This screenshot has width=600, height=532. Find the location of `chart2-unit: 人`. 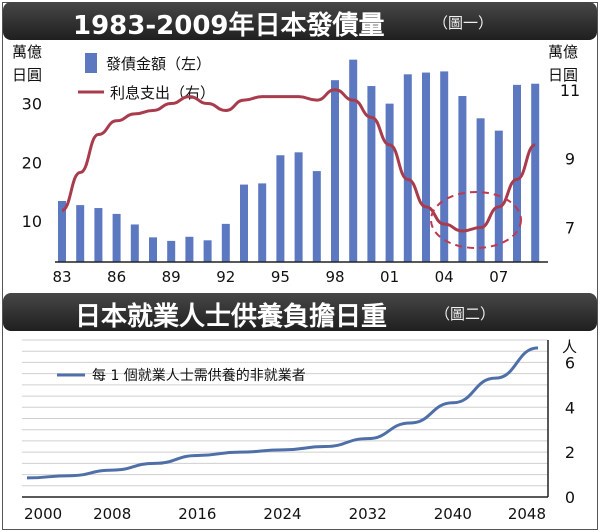

chart2-unit: 人 is located at coordinates (569, 347).